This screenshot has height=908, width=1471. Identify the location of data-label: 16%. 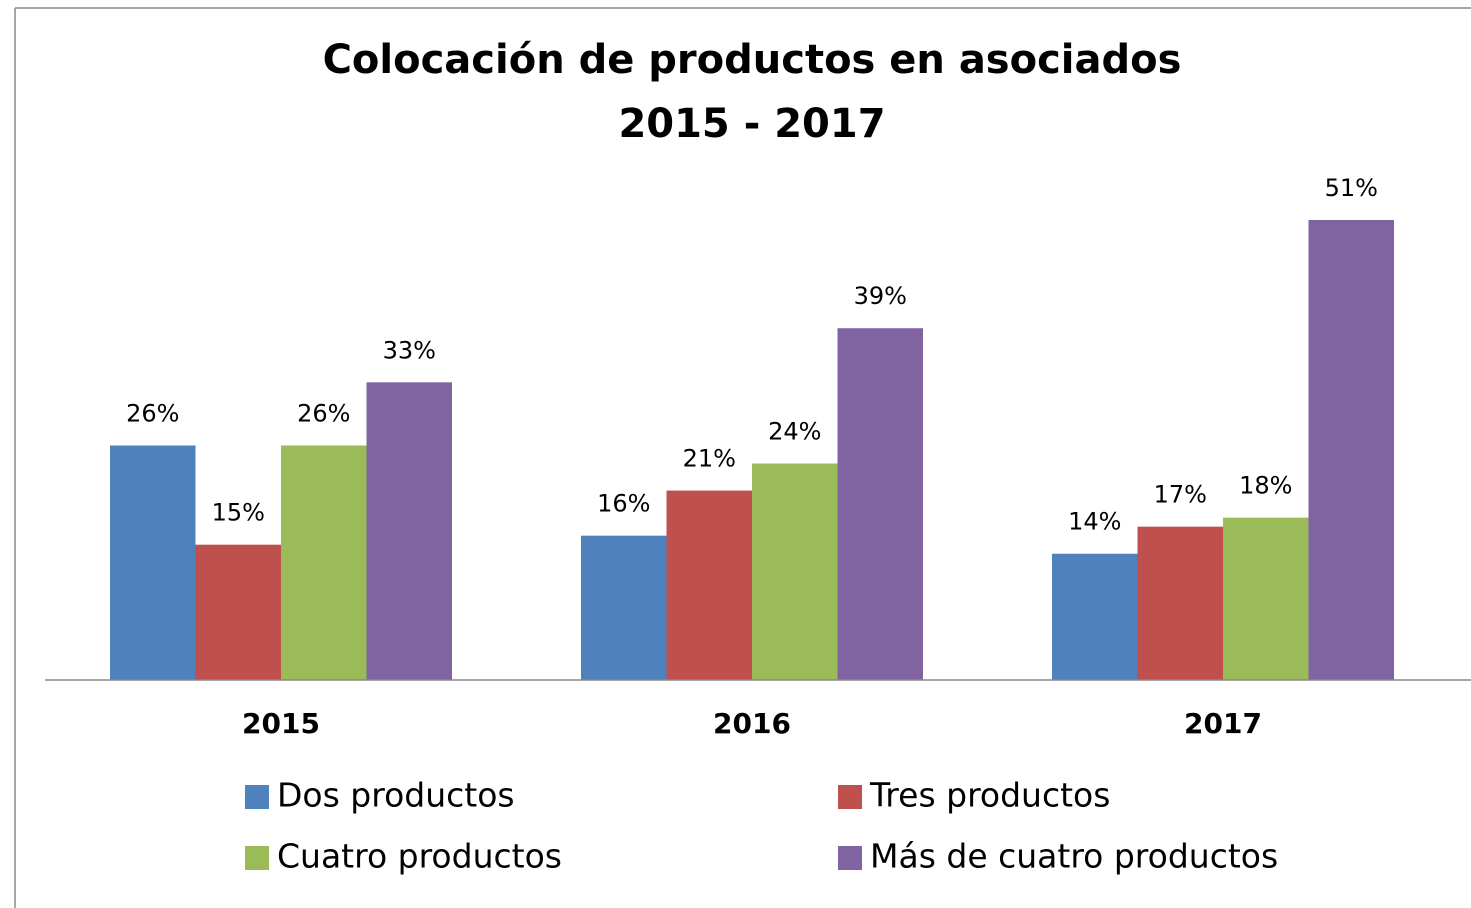
(623, 504).